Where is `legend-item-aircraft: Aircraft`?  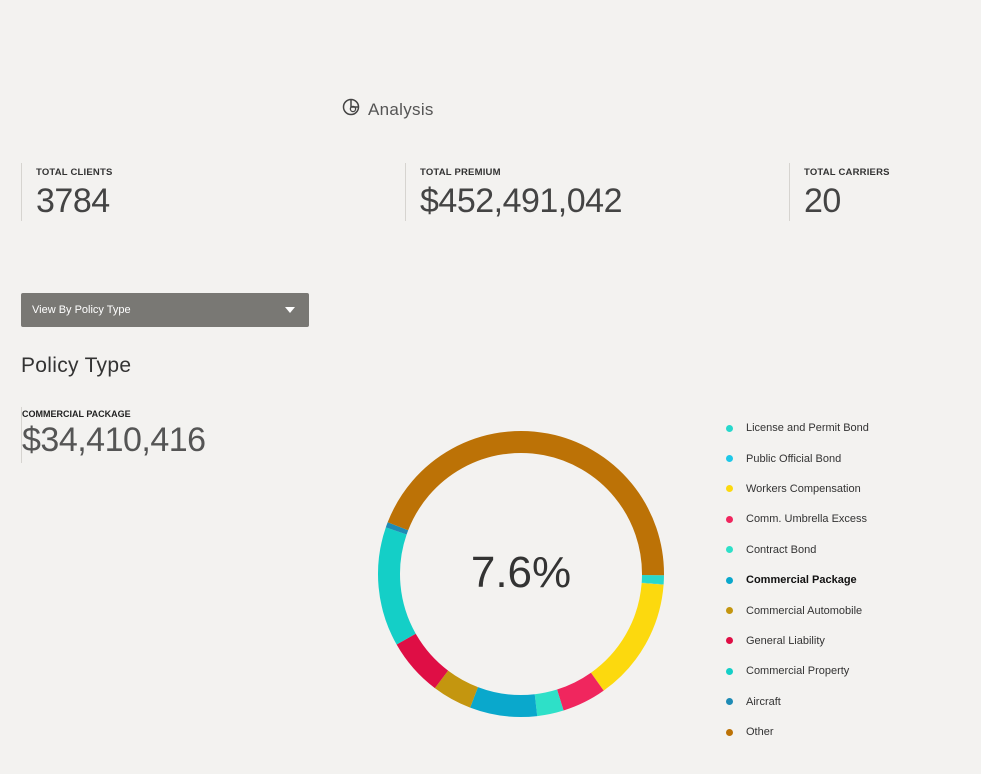
legend-item-aircraft: Aircraft is located at coordinates (796, 702).